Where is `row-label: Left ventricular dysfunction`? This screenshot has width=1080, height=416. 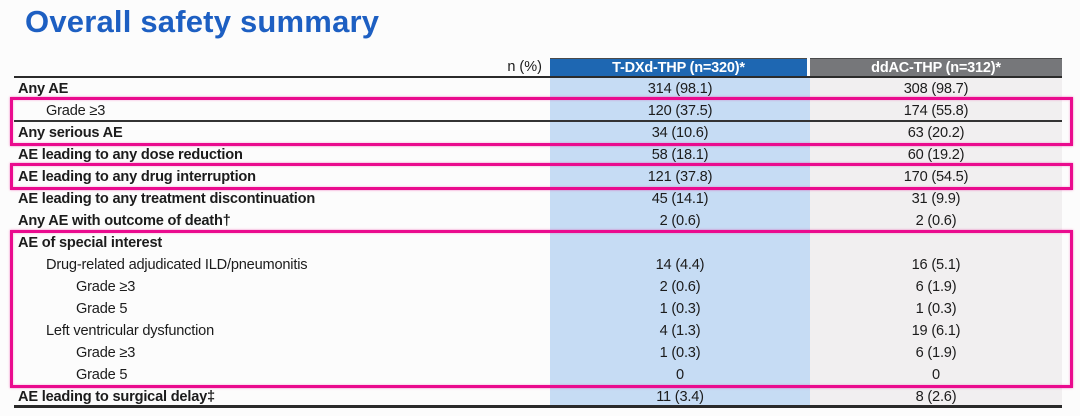 row-label: Left ventricular dysfunction is located at coordinates (130, 331).